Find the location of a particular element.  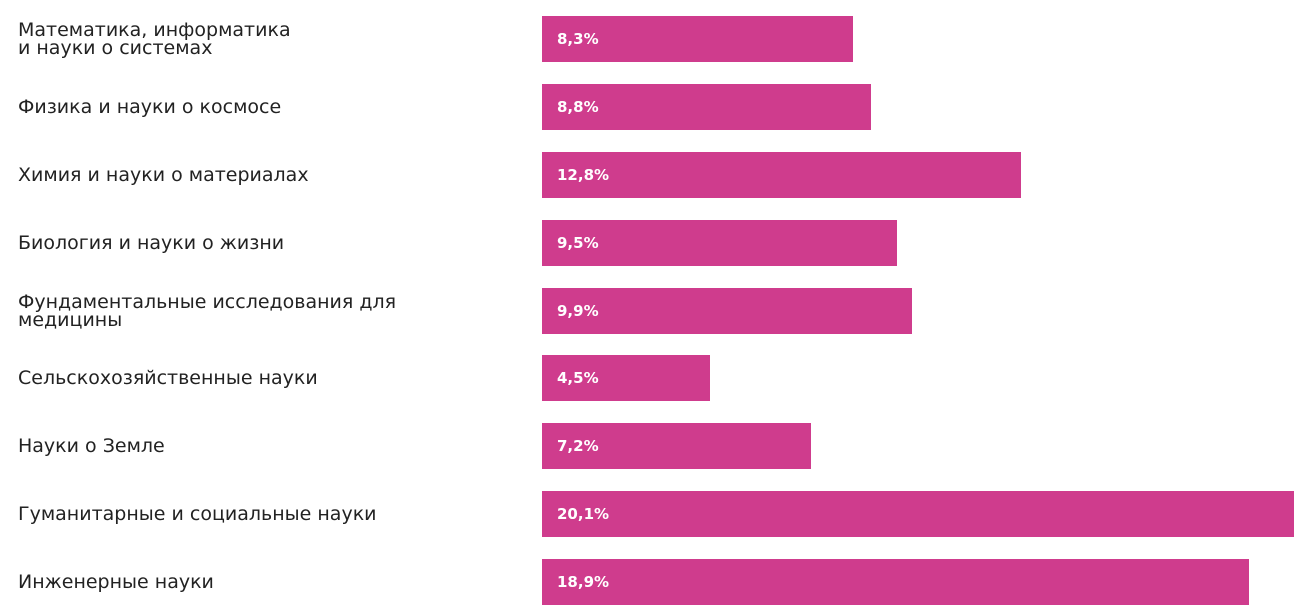

bar-value-label: 4,5% is located at coordinates (578, 378).